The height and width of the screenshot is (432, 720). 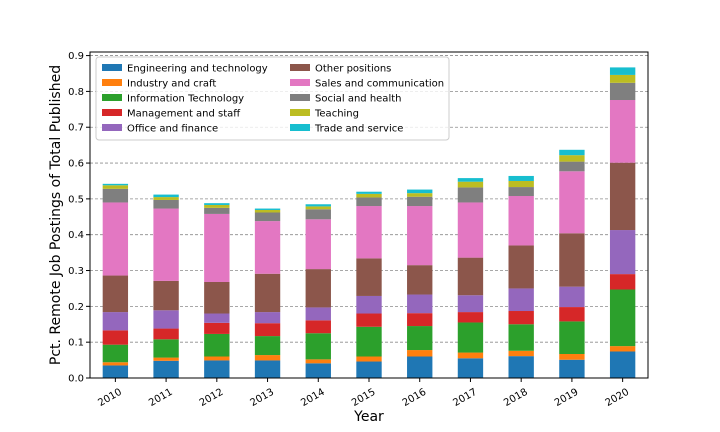 I want to click on y-axis: 0.0 0.1 0.2 0.3 0.4 0.5 0.6 0.7 0.8 0.9, so click(x=79, y=218).